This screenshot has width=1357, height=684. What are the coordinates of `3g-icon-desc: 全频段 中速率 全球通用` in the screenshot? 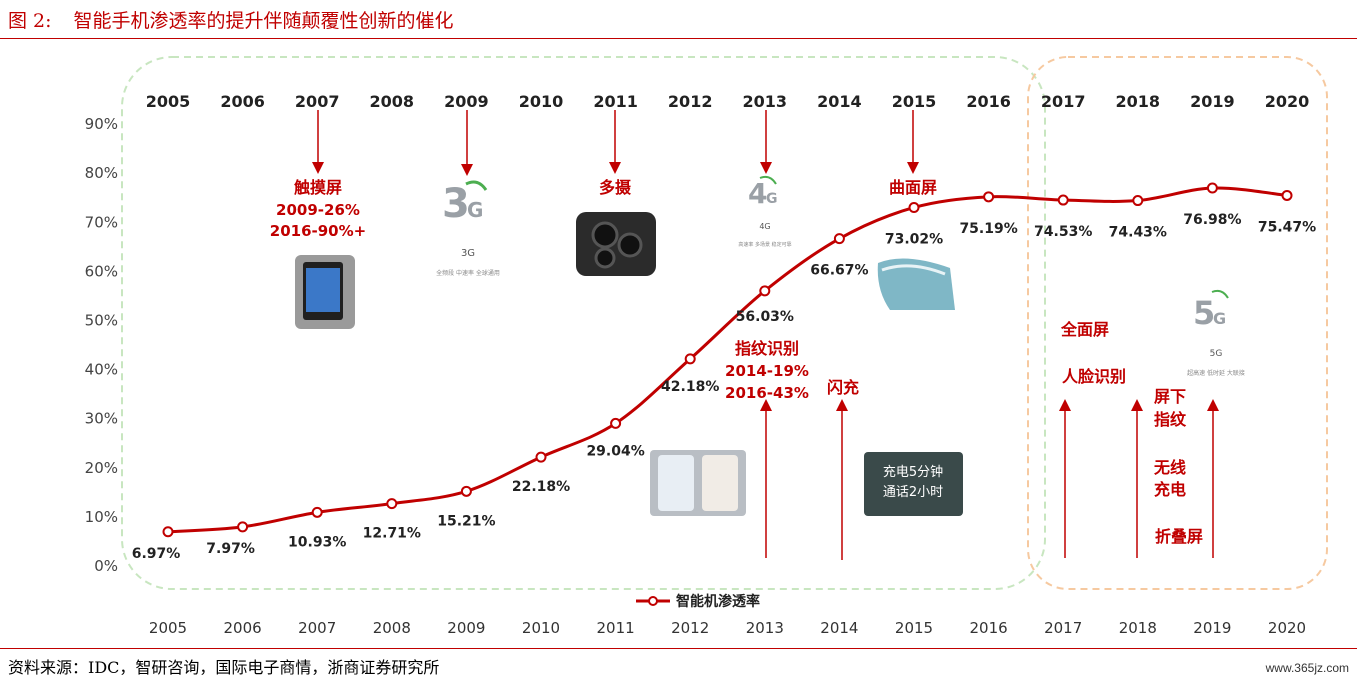 It's located at (468, 273).